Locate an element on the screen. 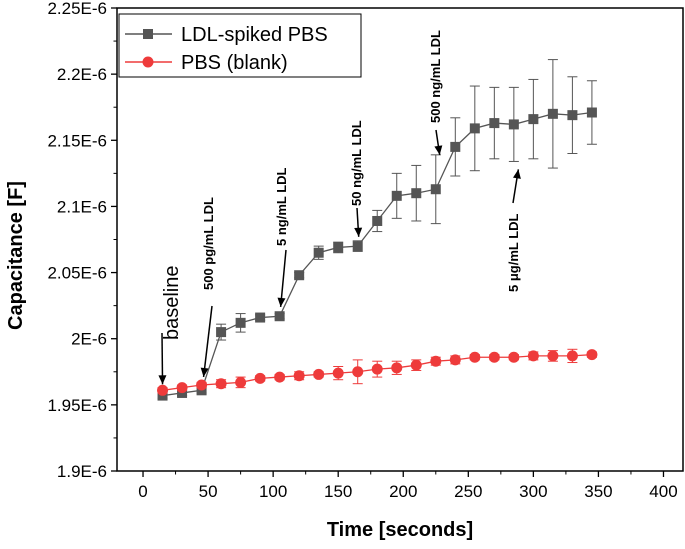 This screenshot has height=549, width=685. annotation-baseline: baseline is located at coordinates (172, 302).